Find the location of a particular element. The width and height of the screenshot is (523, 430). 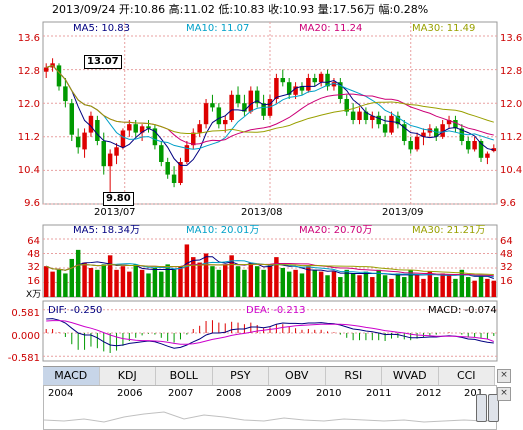

vol-ytick-right: 32 is located at coordinates (506, 267).